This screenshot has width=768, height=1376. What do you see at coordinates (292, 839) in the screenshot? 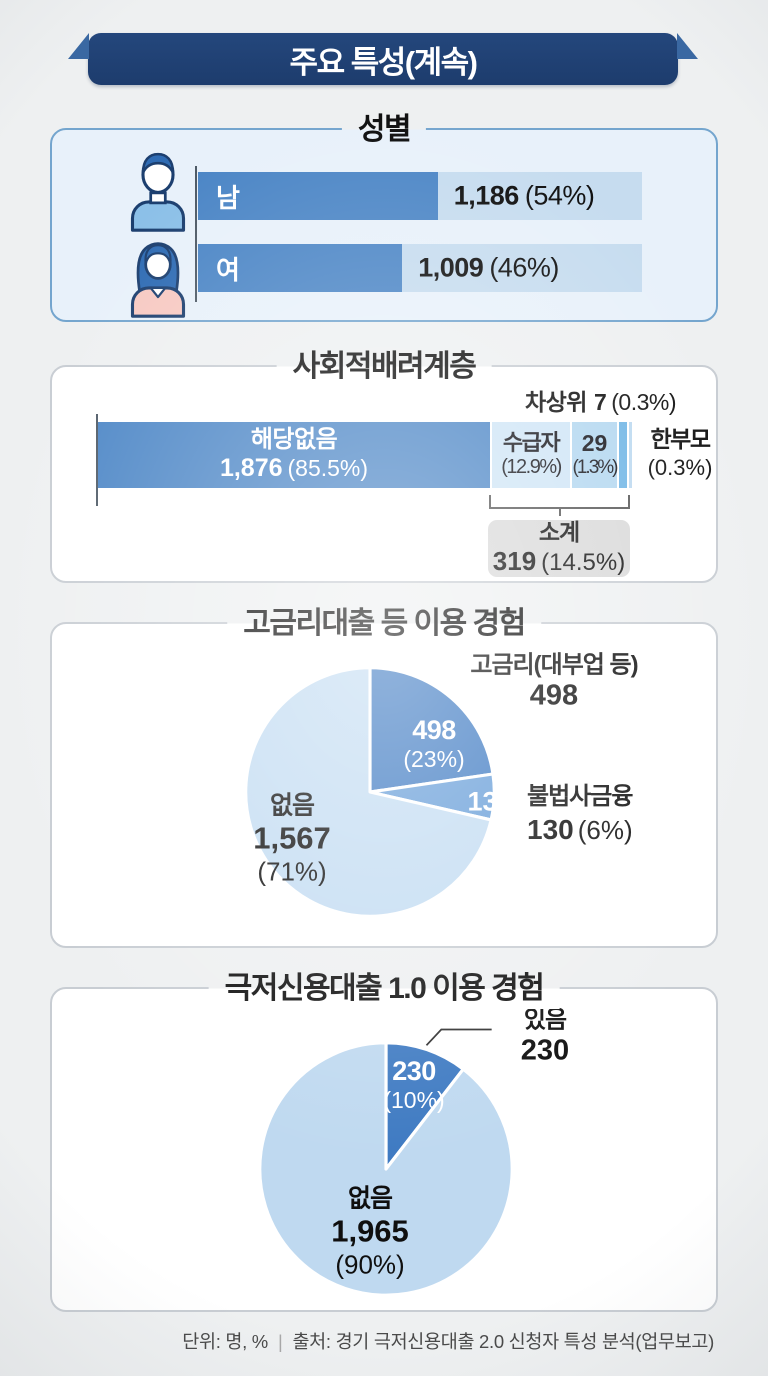
I see `pie1-none-label: 없음 1,567 (71%)` at bounding box center [292, 839].